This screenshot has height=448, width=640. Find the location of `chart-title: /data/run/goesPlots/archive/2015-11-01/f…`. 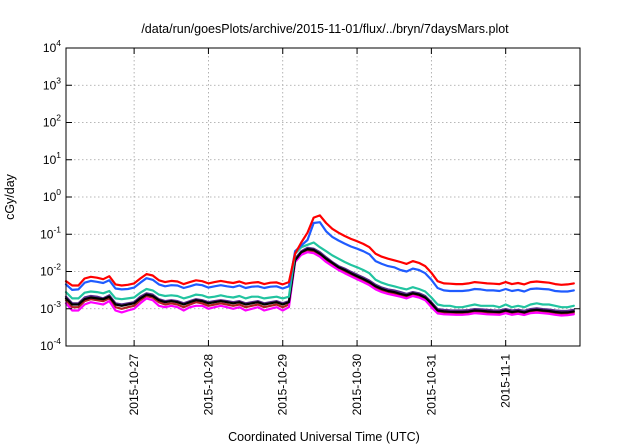

chart-title: /data/run/goesPlots/archive/2015-11-01/f… is located at coordinates (325, 29).